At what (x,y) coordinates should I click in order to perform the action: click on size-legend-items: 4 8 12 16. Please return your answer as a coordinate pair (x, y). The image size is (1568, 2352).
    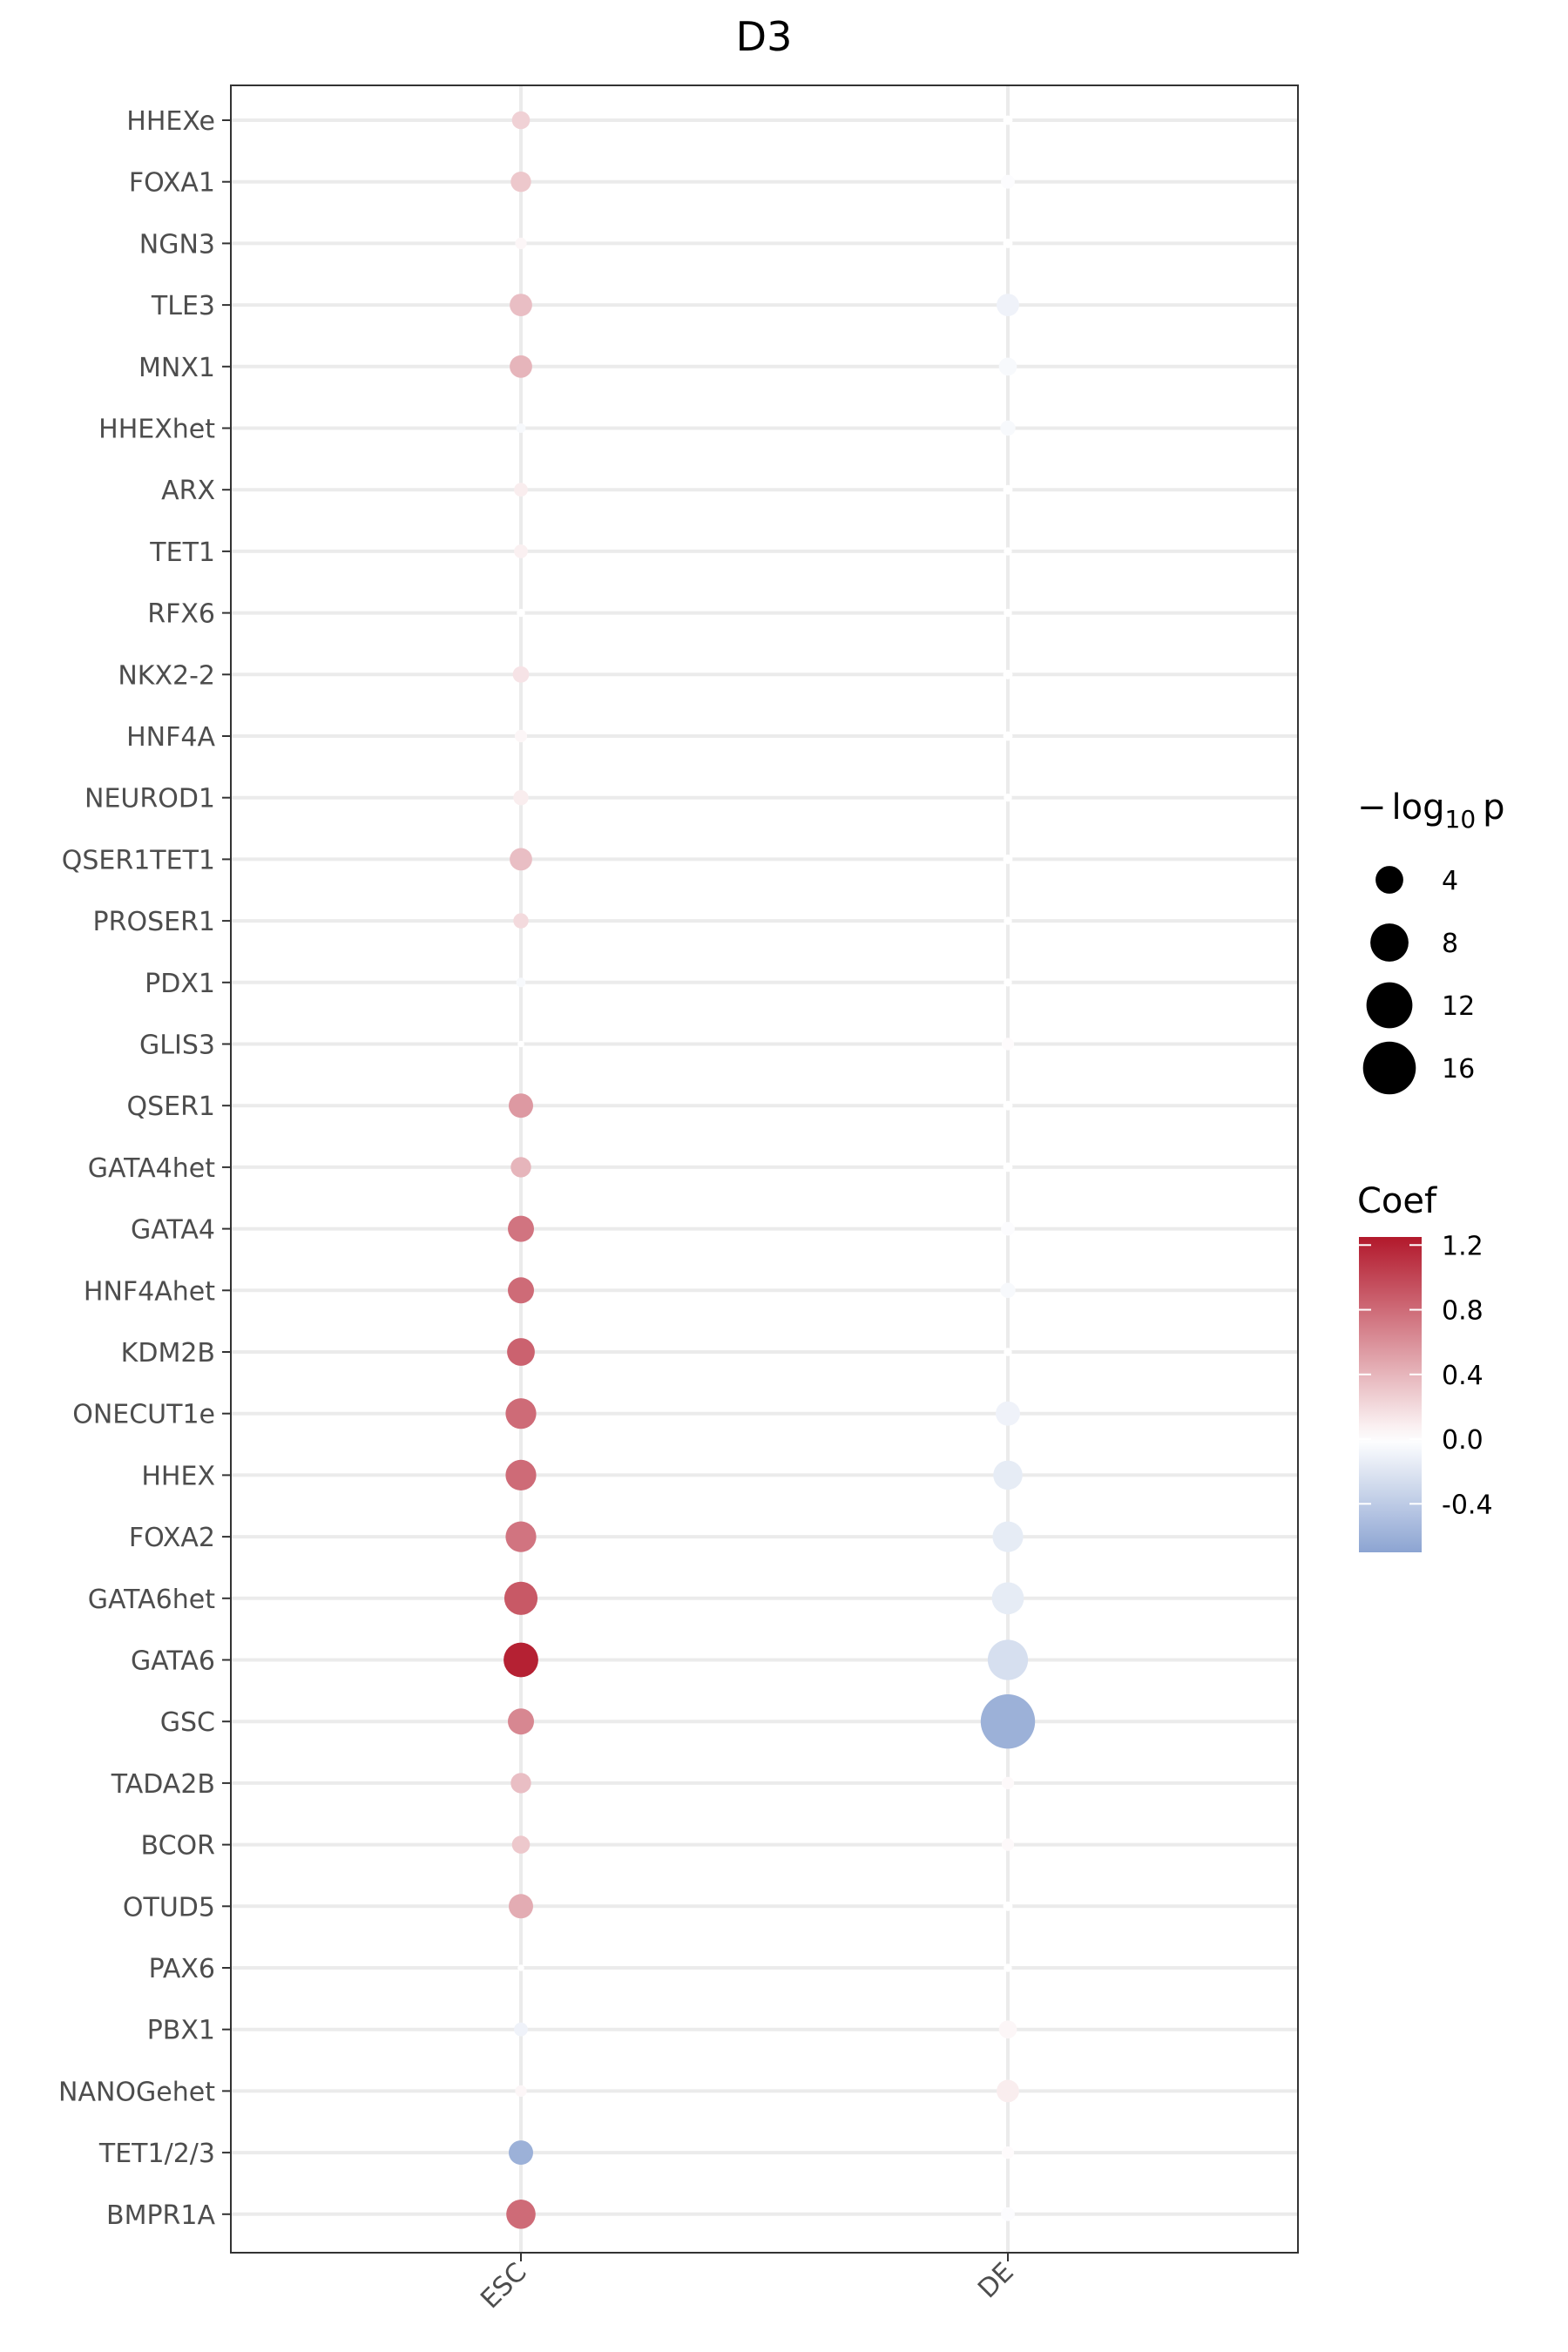
    Looking at the image, I should click on (1418, 980).